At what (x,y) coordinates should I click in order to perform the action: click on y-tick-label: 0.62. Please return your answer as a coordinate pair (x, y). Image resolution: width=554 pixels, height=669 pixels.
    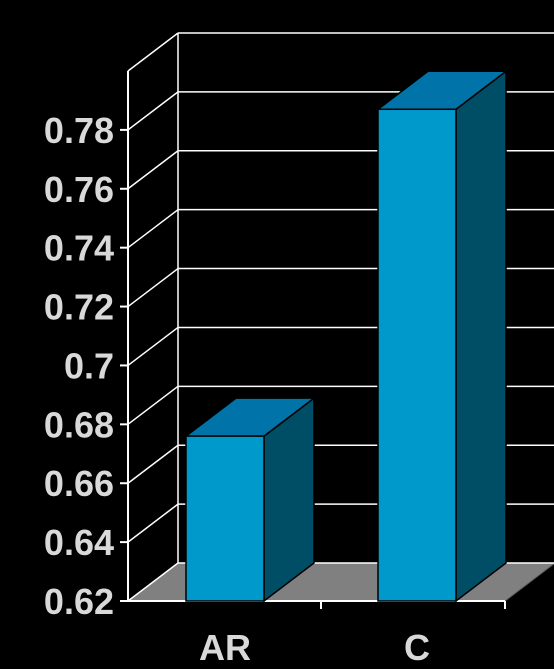
    Looking at the image, I should click on (79, 601).